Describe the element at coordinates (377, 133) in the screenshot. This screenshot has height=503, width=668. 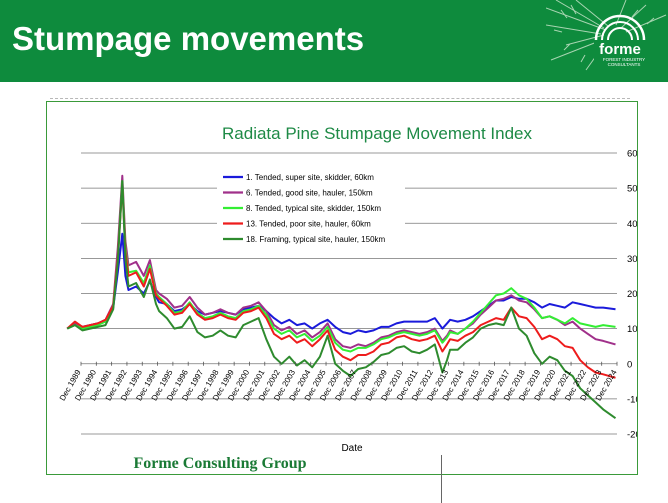
I see `chart-title: Radiata Pine Stumpage Movement Index` at that location.